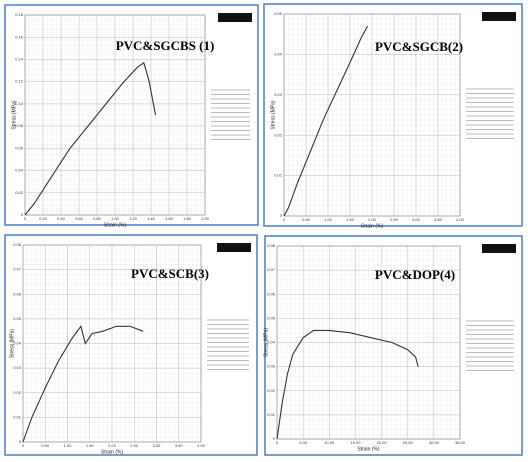 The height and width of the screenshot is (462, 528). Describe the element at coordinates (19, 59) in the screenshot. I see `y-tick-label: 0.14` at that location.